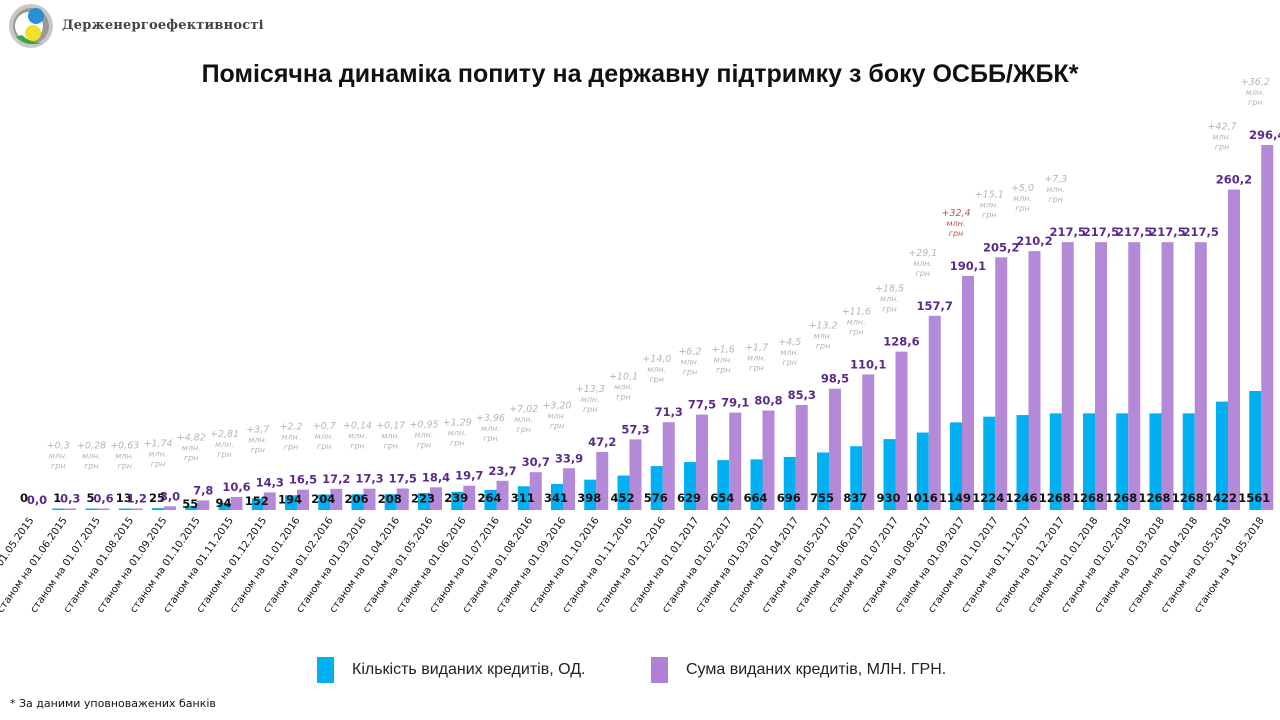 Image resolution: width=1280 pixels, height=720 pixels. I want to click on count-data-label: 1149, so click(955, 498).